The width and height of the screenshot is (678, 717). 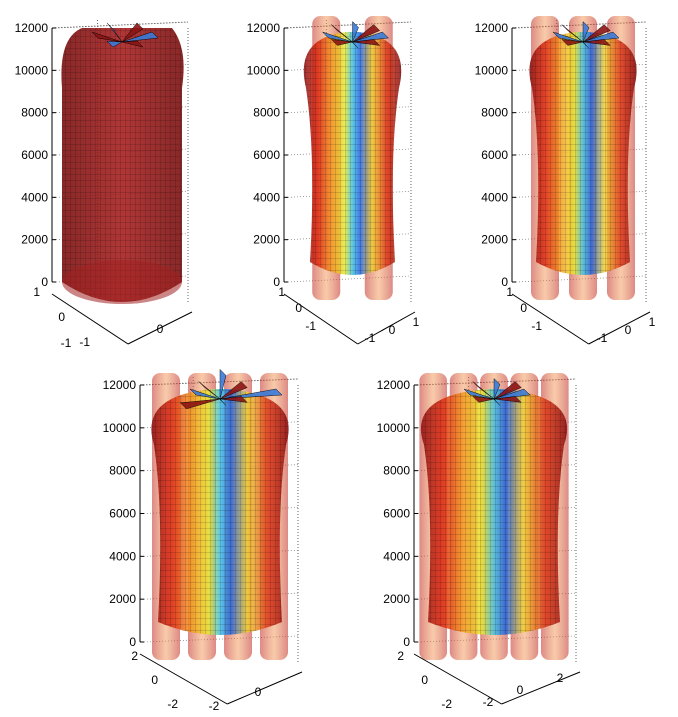 What do you see at coordinates (122, 282) in the screenshot?
I see `cylinder-base` at bounding box center [122, 282].